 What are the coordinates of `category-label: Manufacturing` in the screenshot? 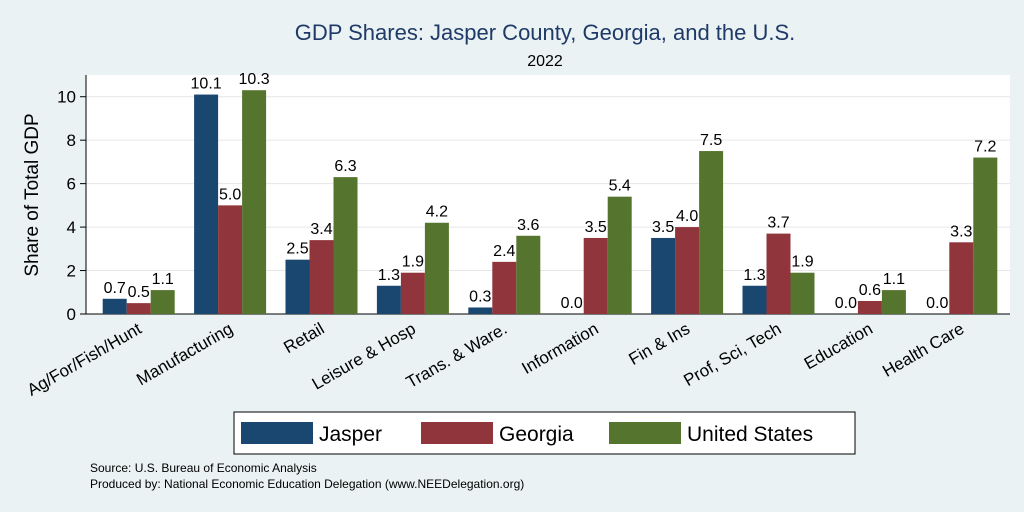 It's located at (184, 354).